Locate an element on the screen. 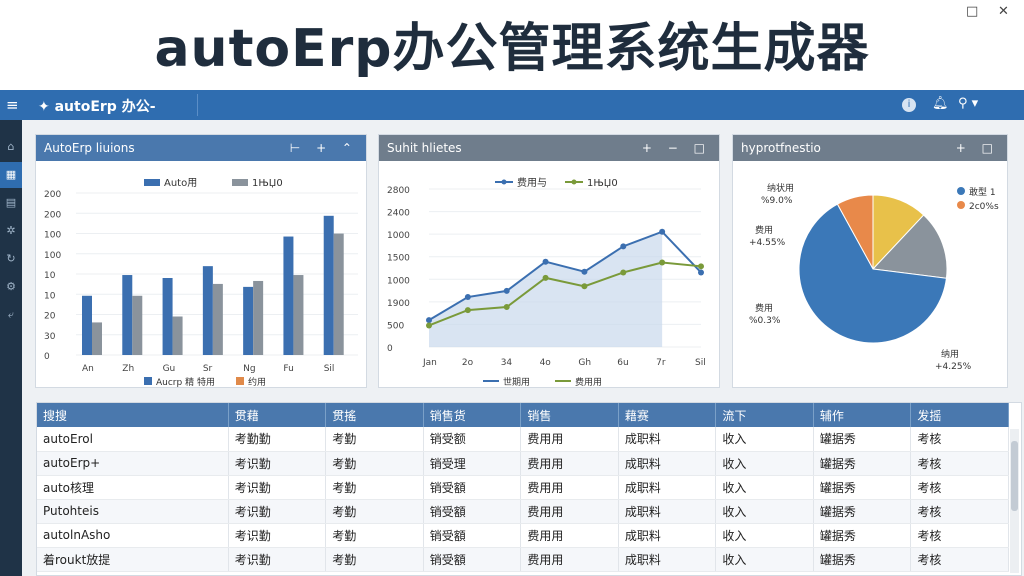 The height and width of the screenshot is (576, 1024). table-cell: 考识勤 is located at coordinates (277, 535).